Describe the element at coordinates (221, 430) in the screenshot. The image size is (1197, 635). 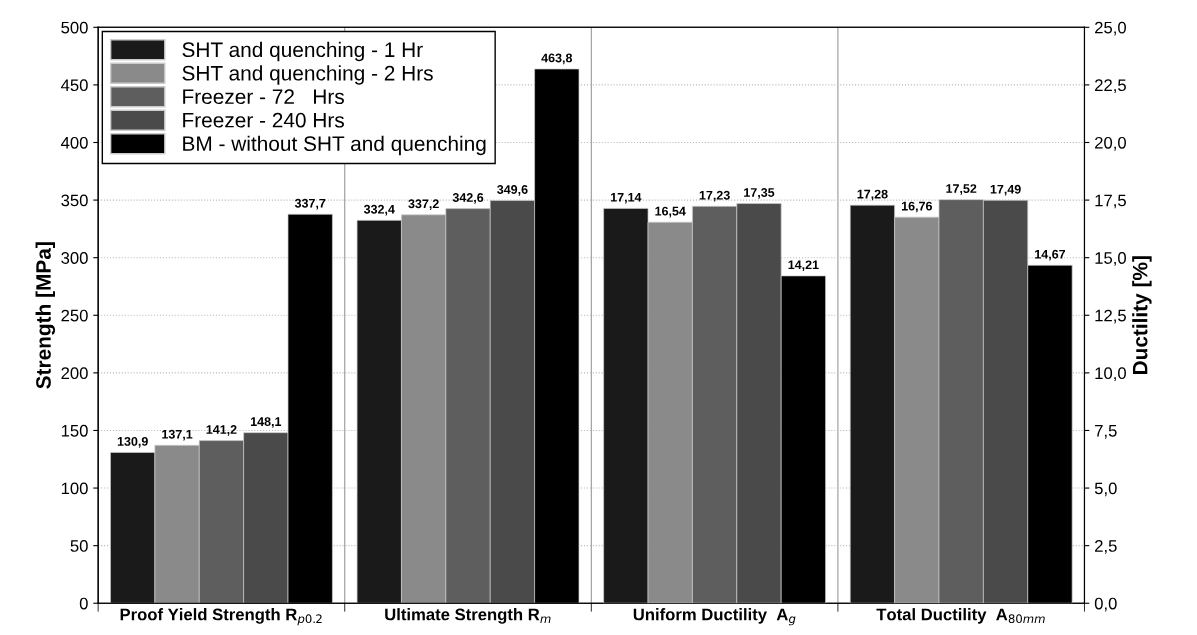
I see `data-label: 141,2` at that location.